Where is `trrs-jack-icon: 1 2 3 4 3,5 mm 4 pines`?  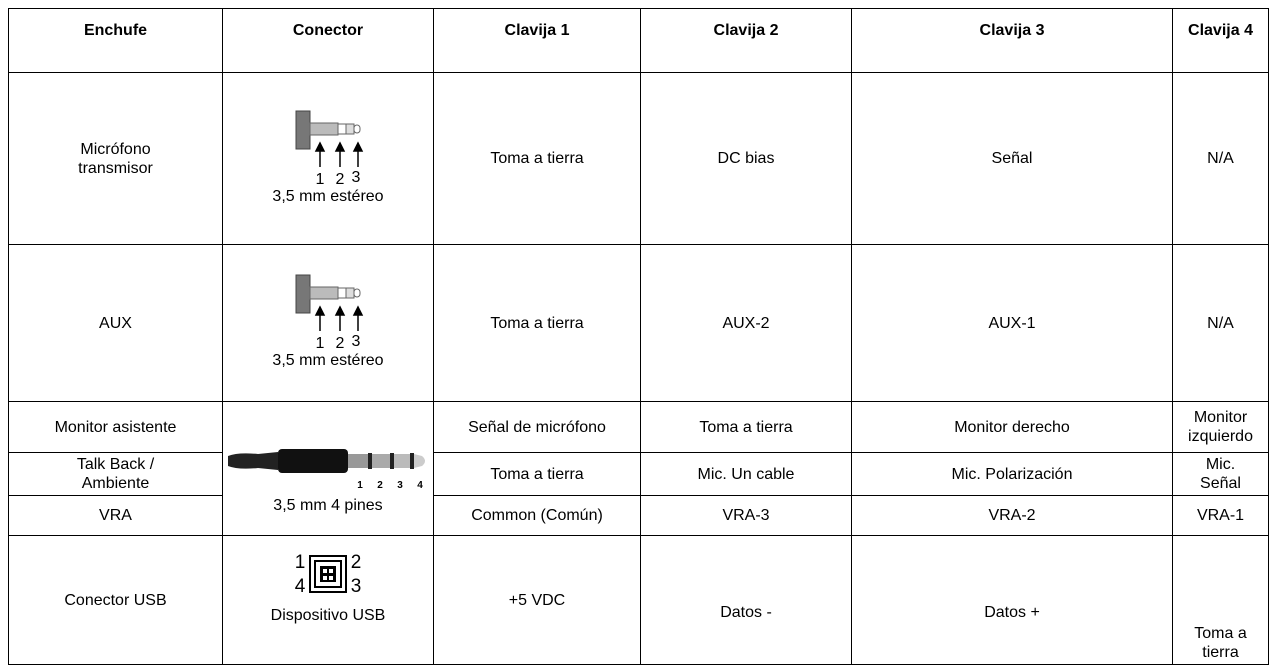
trrs-jack-icon: 1 2 3 4 3,5 mm 4 pines is located at coordinates (326, 481).